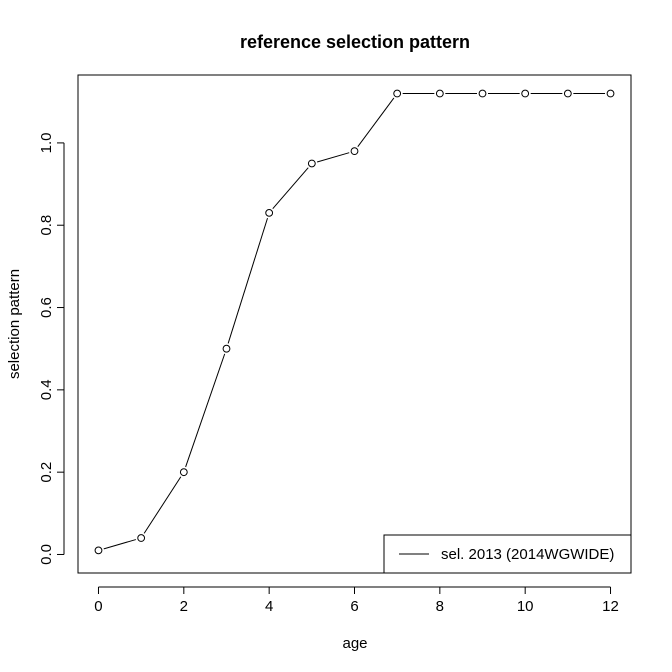 The width and height of the screenshot is (672, 672). What do you see at coordinates (46, 307) in the screenshot?
I see `y-tick-label: 0.6` at bounding box center [46, 307].